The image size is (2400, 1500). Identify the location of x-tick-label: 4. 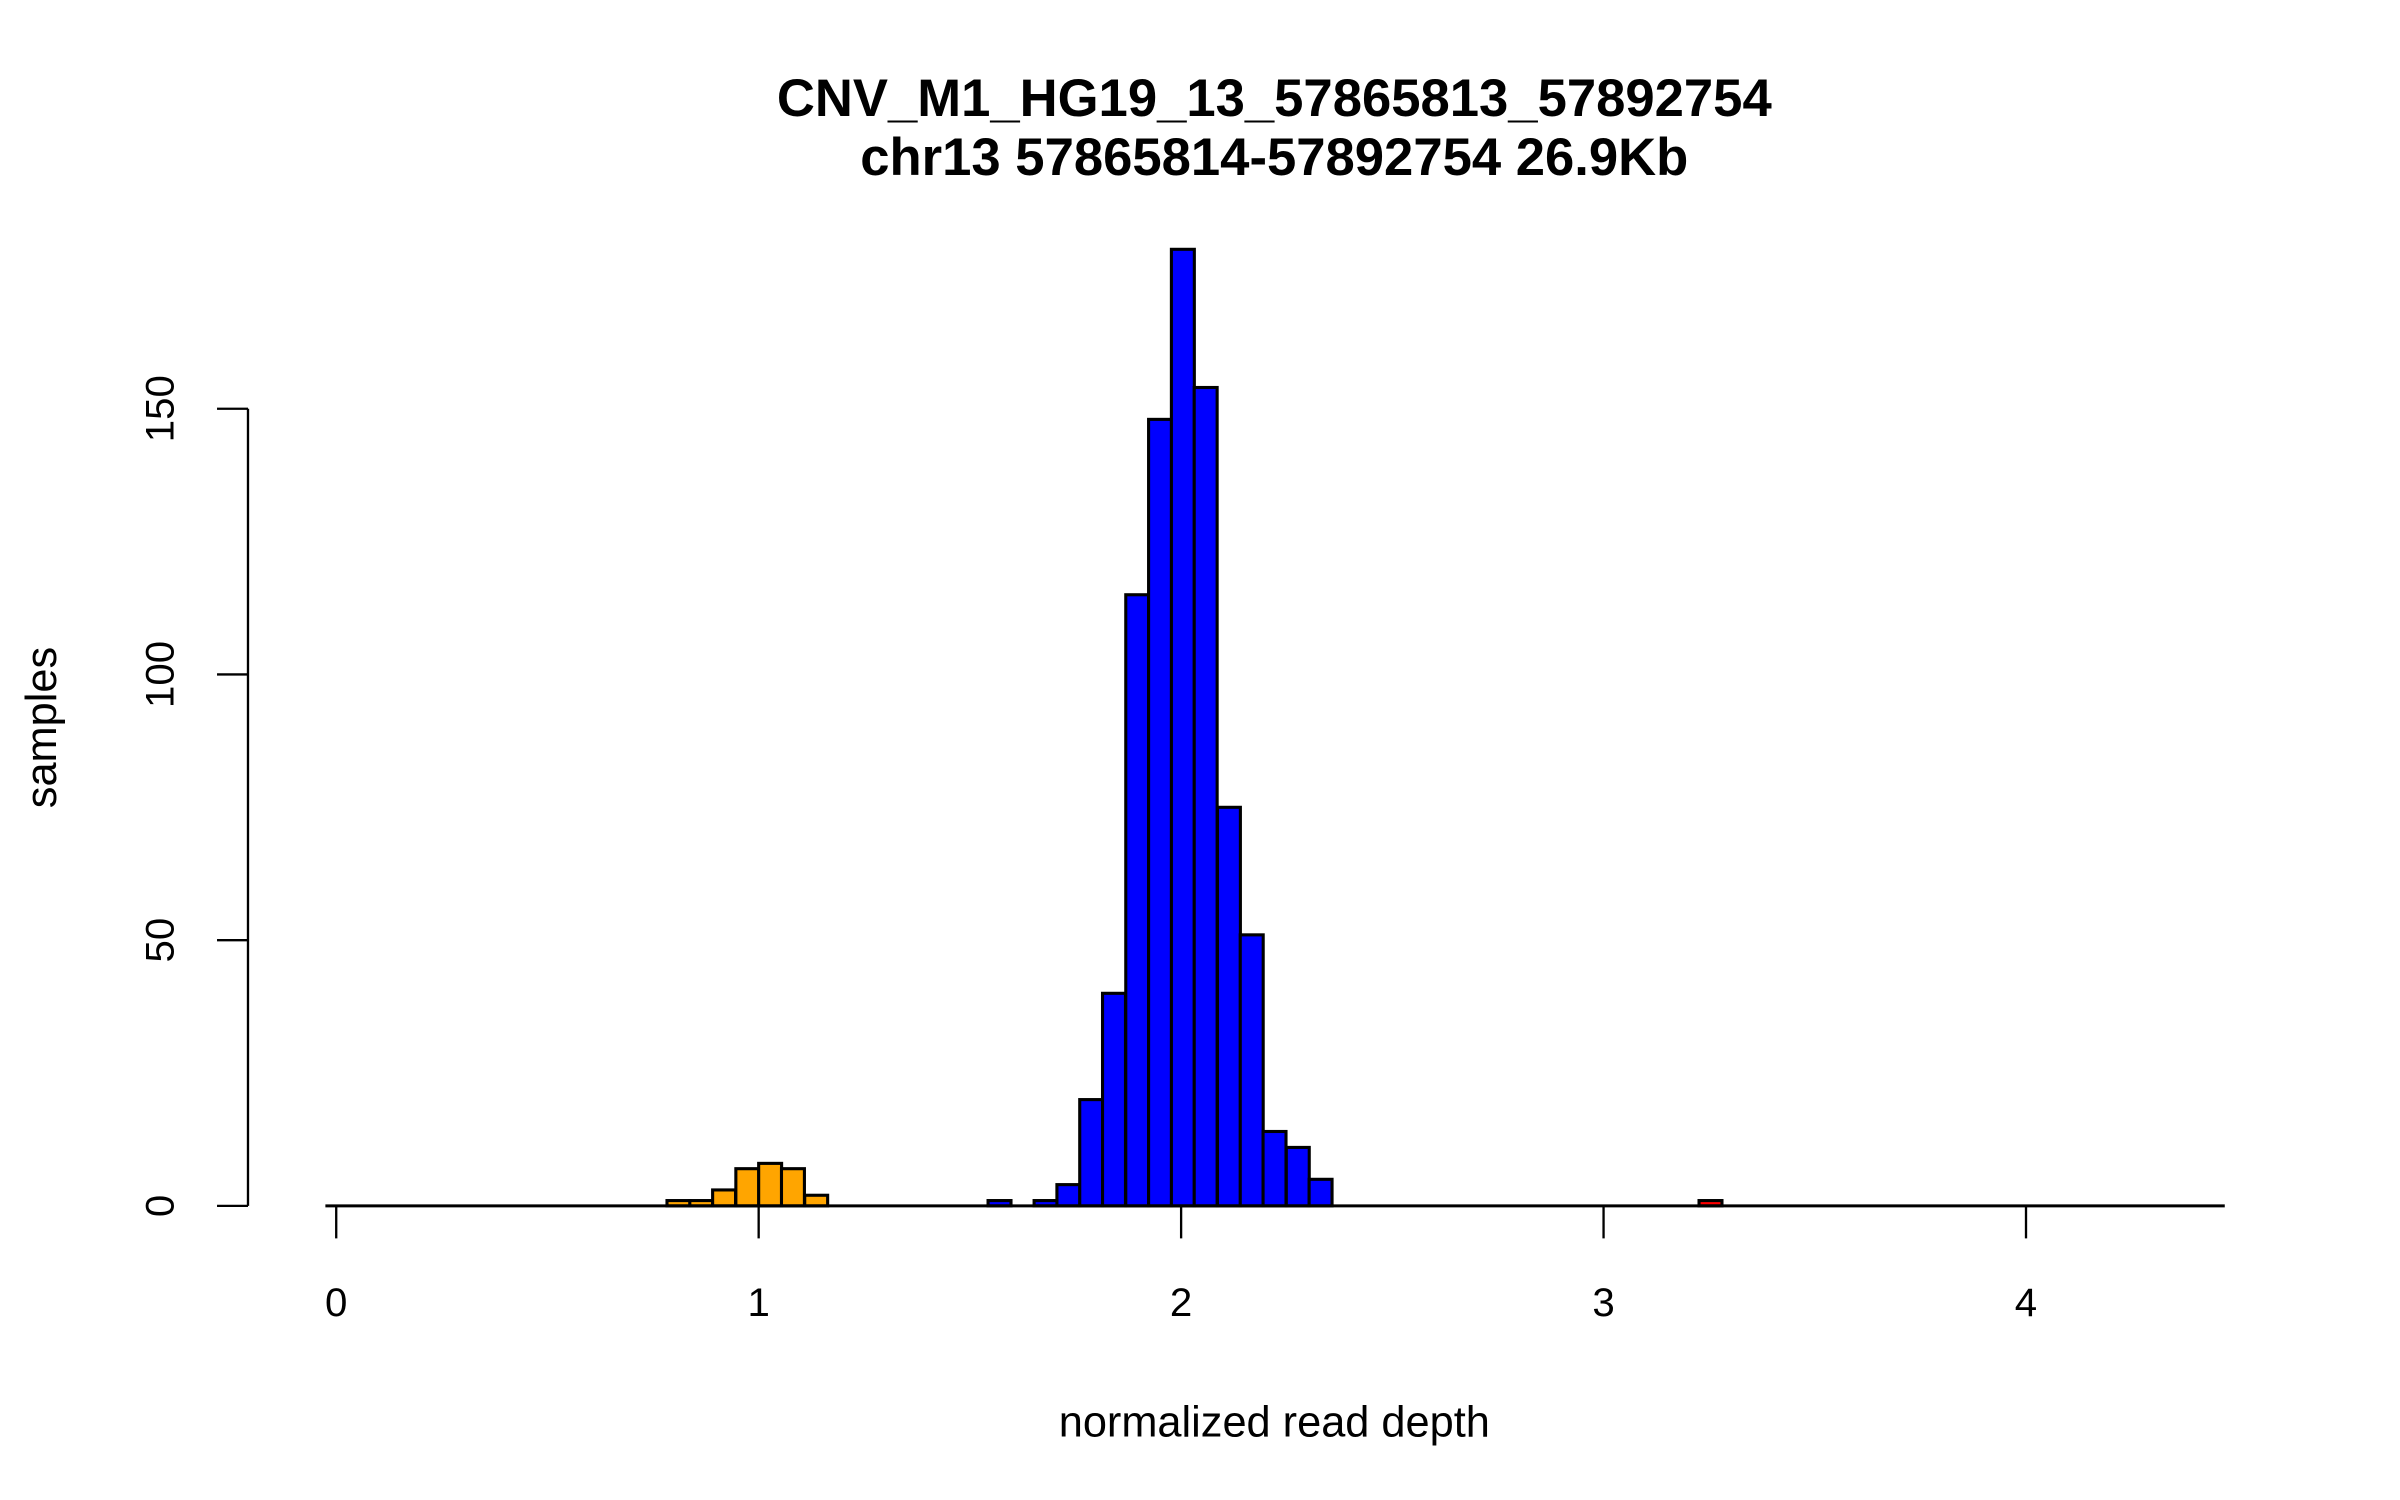
(2026, 1302).